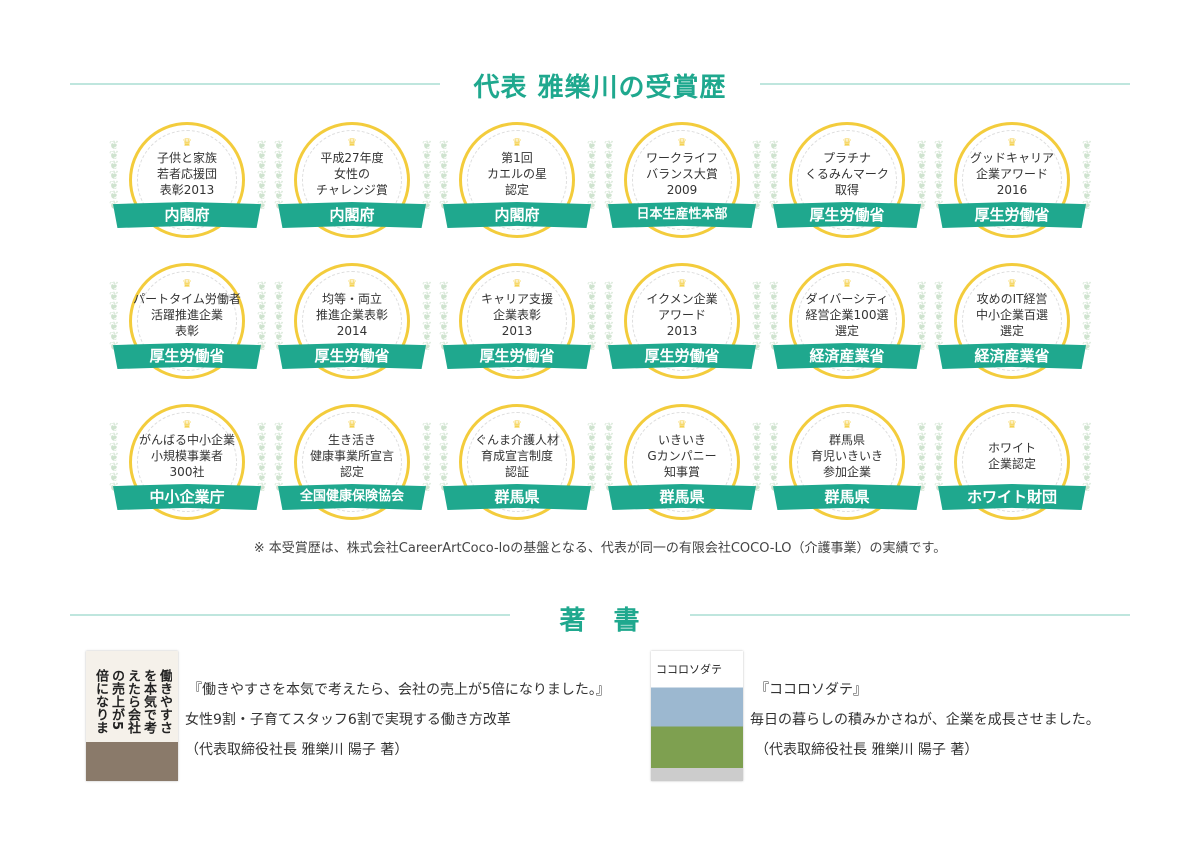 The image size is (1200, 848). What do you see at coordinates (682, 174) in the screenshot?
I see `award-line: バランス大賞` at bounding box center [682, 174].